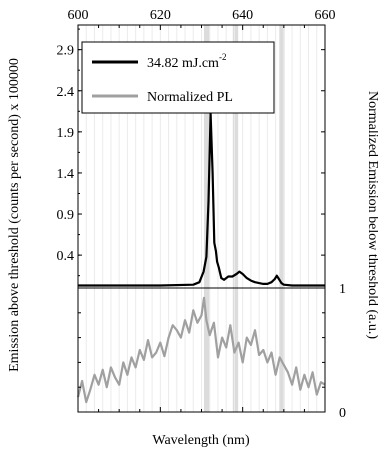 Image resolution: width=378 pixels, height=451 pixels. Describe the element at coordinates (325, 15) in the screenshot. I see `x-tick-label-3: 660` at that location.